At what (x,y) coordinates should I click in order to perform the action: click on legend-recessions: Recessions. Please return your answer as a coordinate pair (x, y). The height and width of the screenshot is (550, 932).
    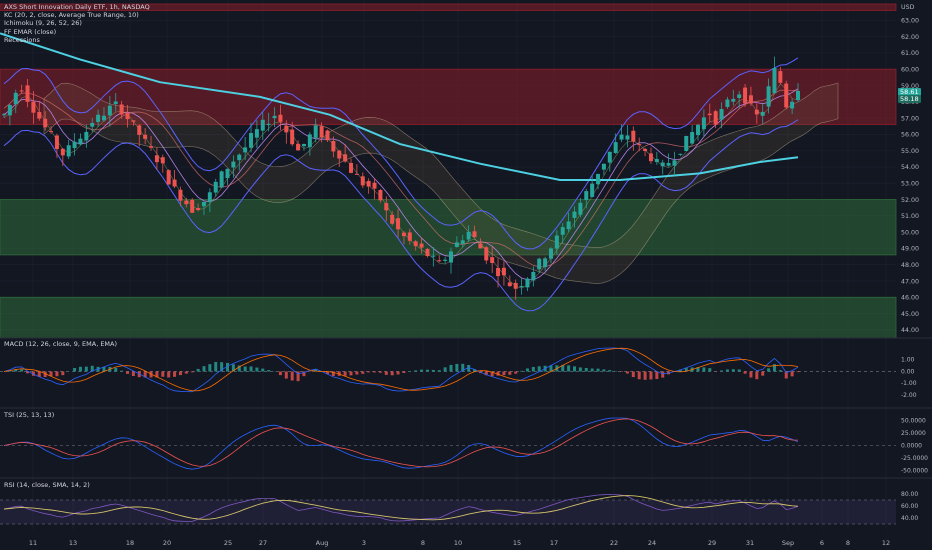
    Looking at the image, I should click on (22, 39).